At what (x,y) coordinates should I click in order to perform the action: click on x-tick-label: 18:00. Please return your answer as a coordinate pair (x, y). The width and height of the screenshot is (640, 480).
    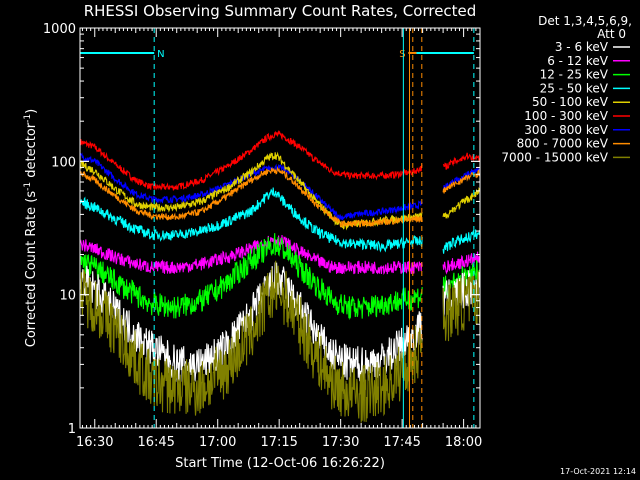
    Looking at the image, I should click on (463, 442).